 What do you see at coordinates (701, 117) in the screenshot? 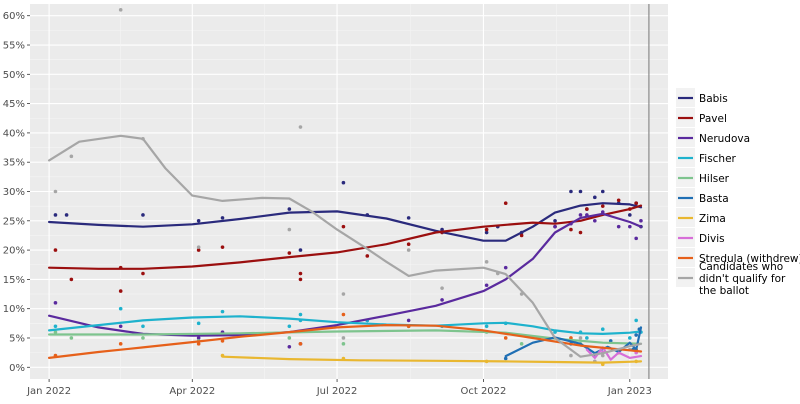
I see `legend-item: Pavel` at bounding box center [701, 117].